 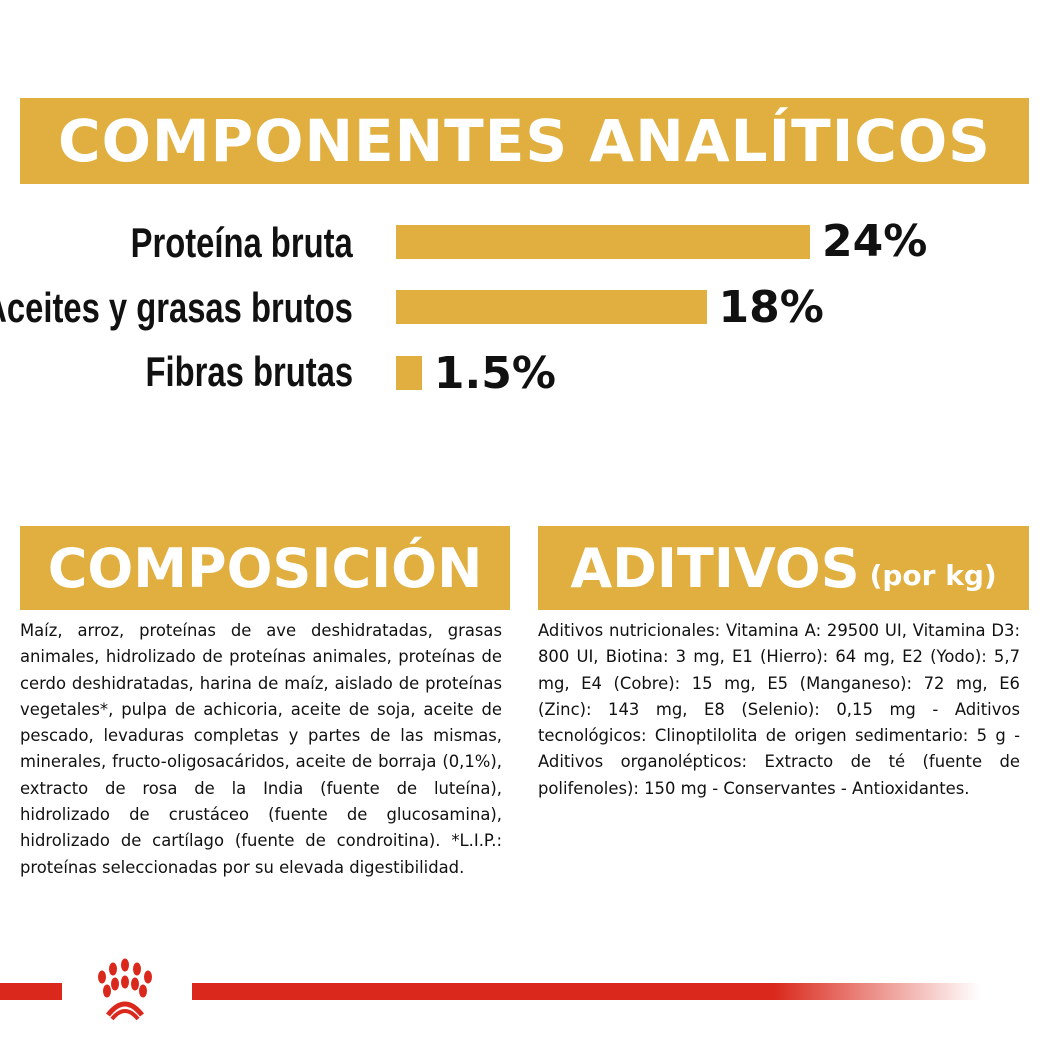 What do you see at coordinates (875, 241) in the screenshot?
I see `value-protein: 24%` at bounding box center [875, 241].